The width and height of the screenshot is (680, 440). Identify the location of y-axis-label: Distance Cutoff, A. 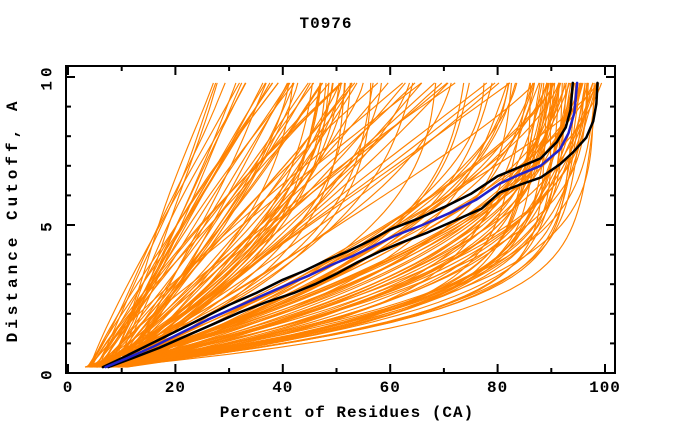
(13, 220).